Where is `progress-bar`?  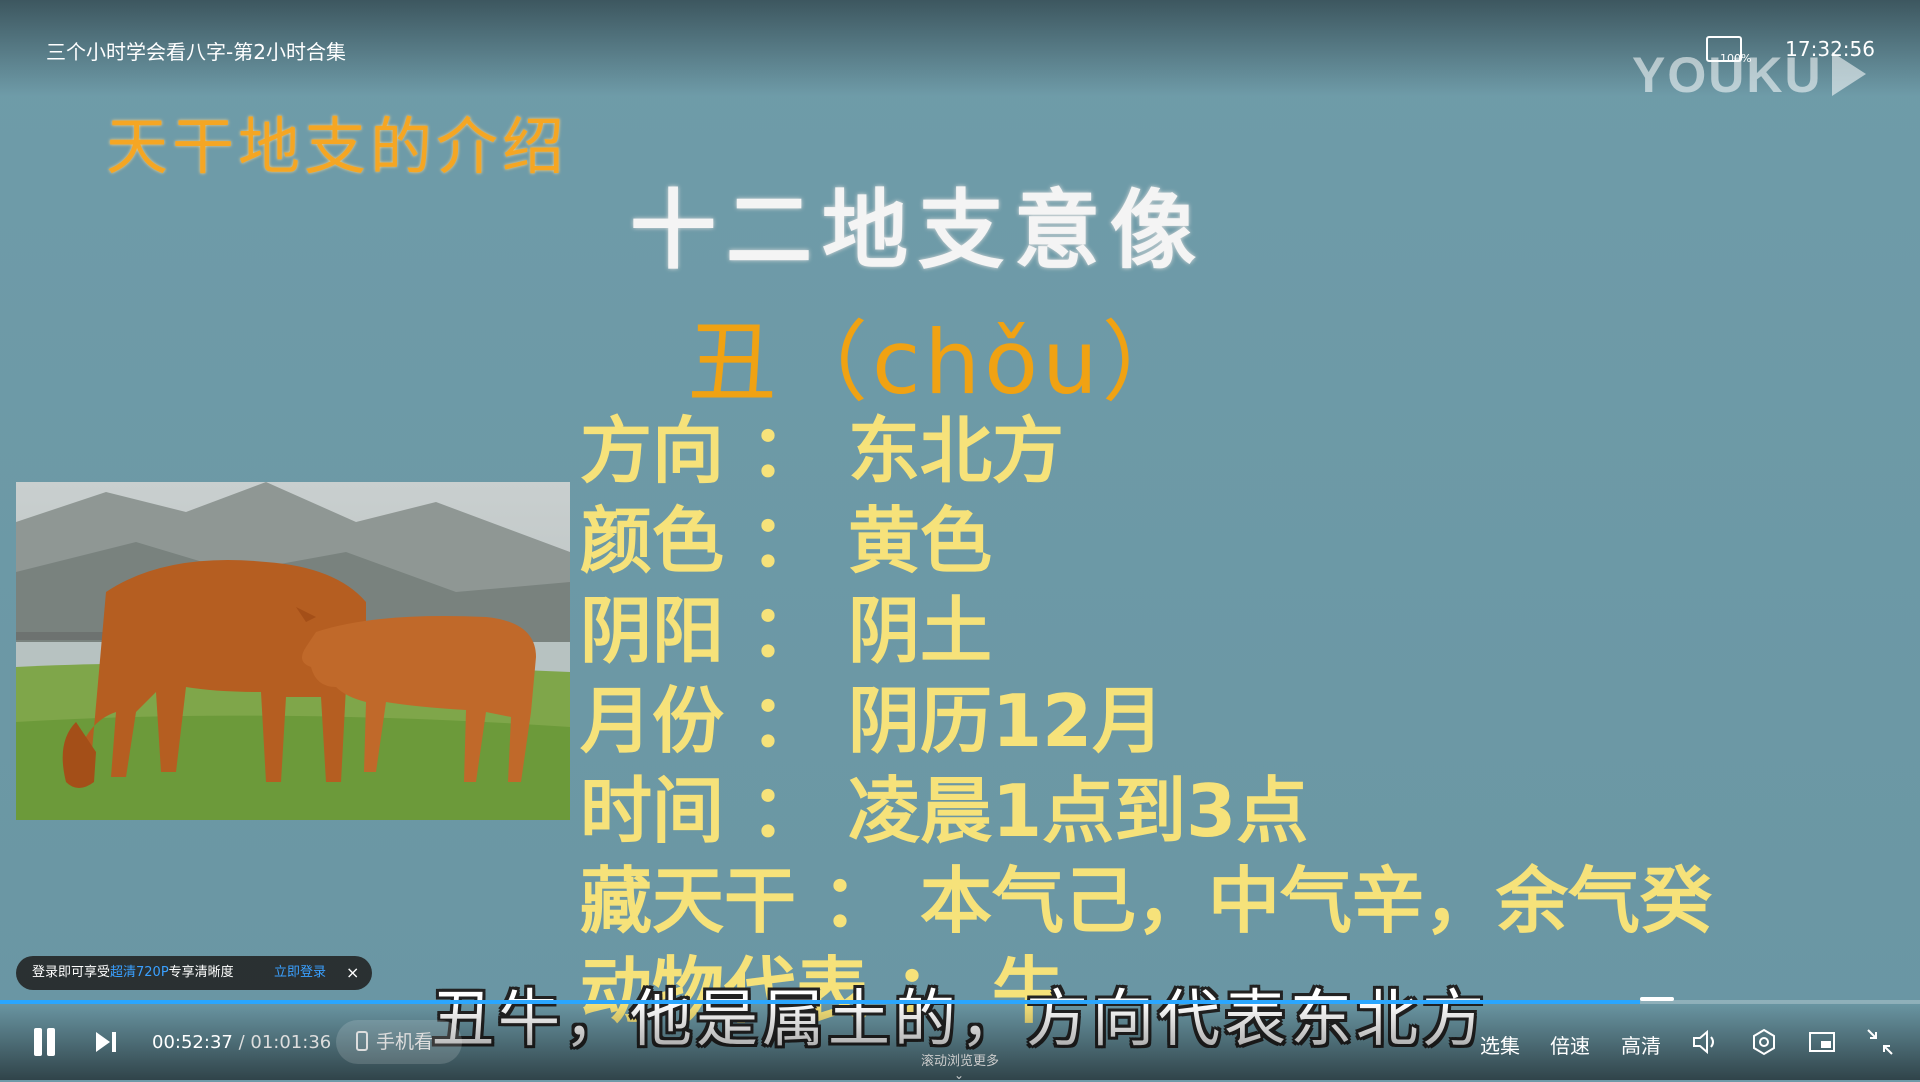 progress-bar is located at coordinates (960, 1000).